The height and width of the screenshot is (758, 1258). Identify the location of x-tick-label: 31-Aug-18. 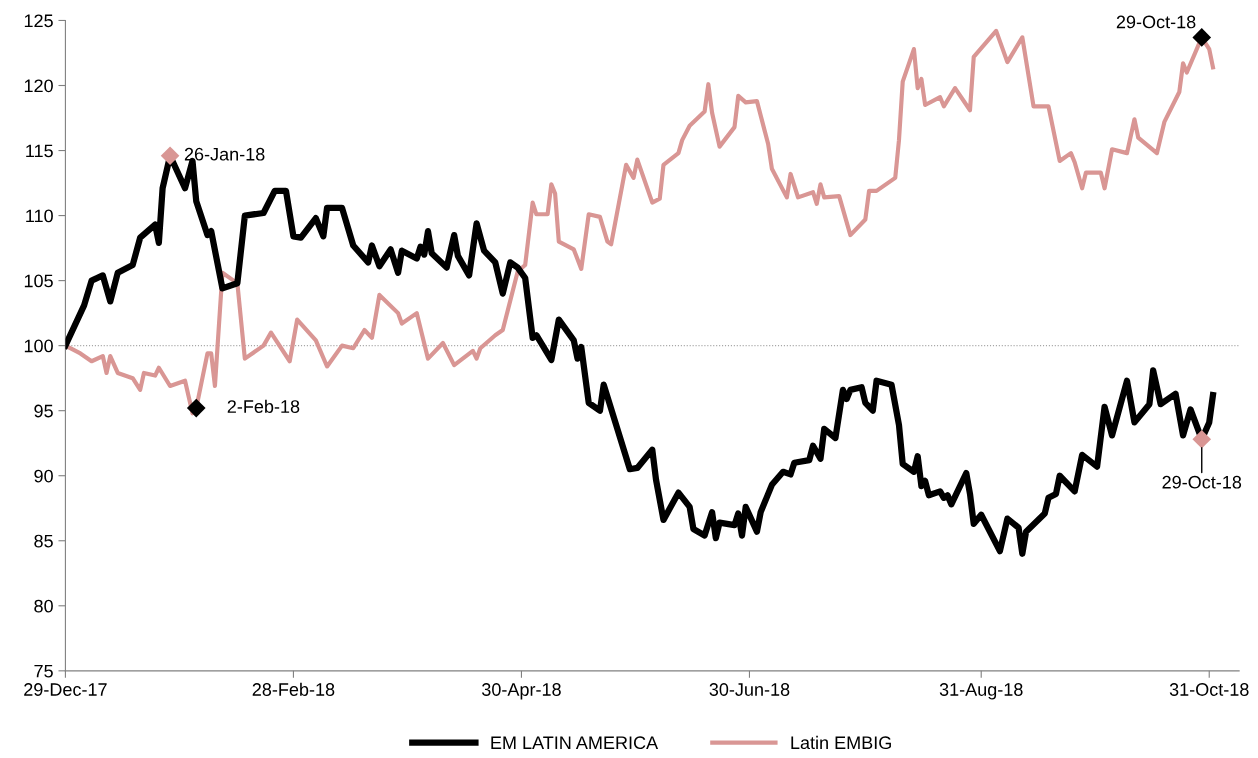
(981, 691).